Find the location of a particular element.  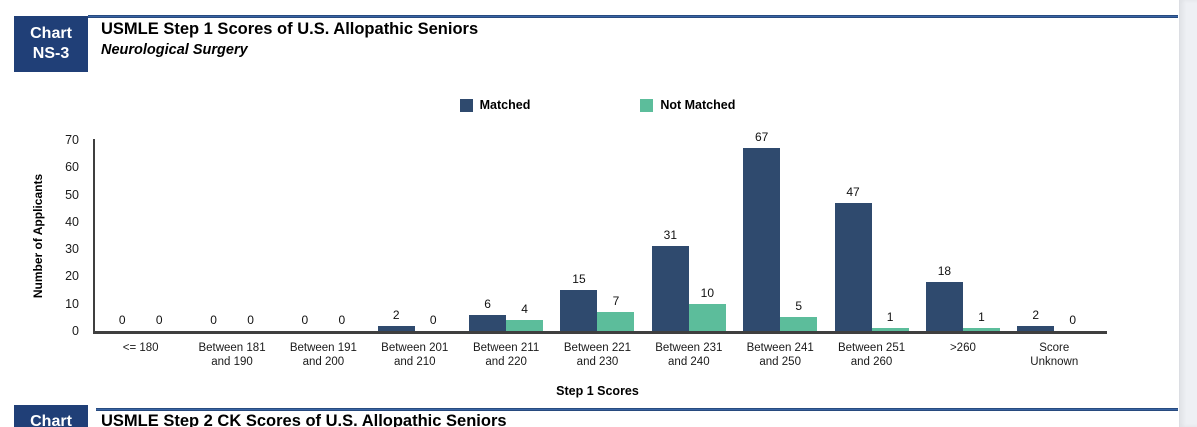

x-tick-label: Between 211 and 220 is located at coordinates (506, 355).